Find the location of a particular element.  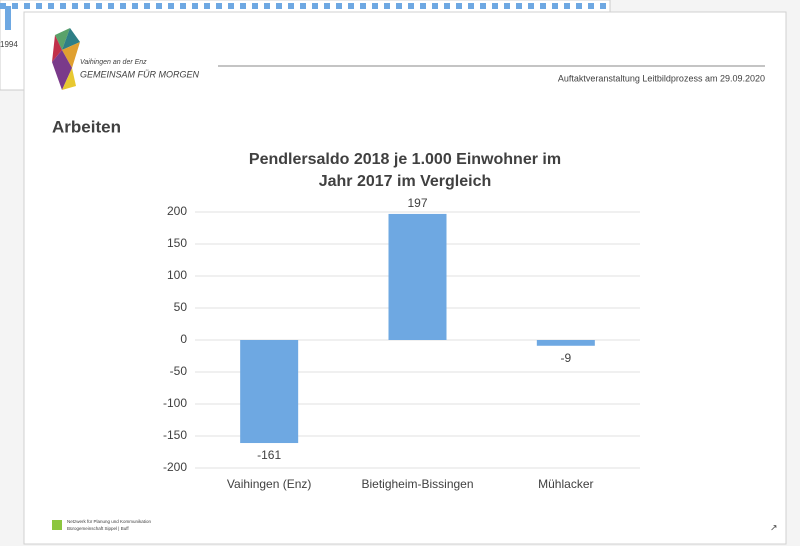

footer-logo is located at coordinates (57, 525).